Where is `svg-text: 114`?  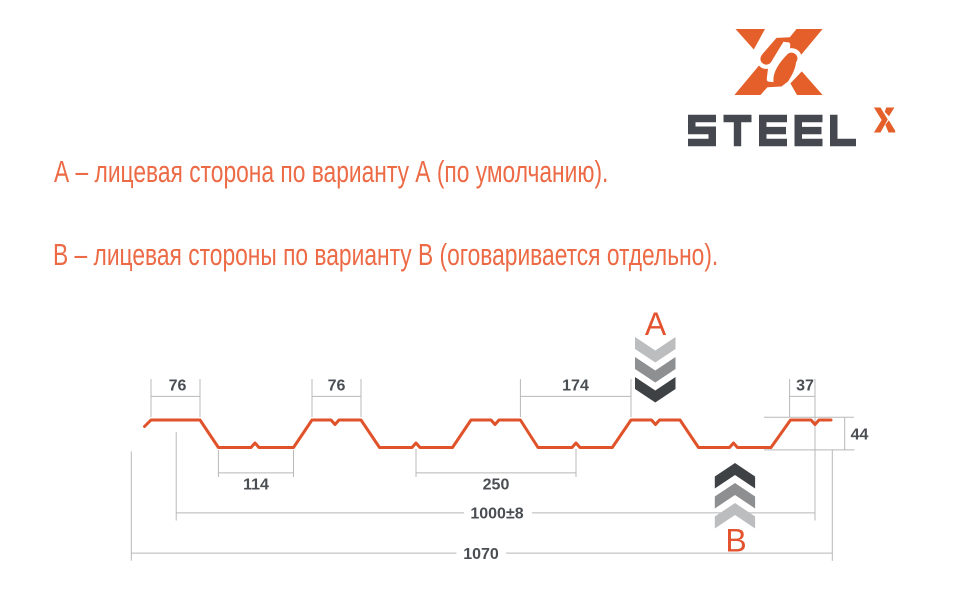
svg-text: 114 is located at coordinates (256, 485).